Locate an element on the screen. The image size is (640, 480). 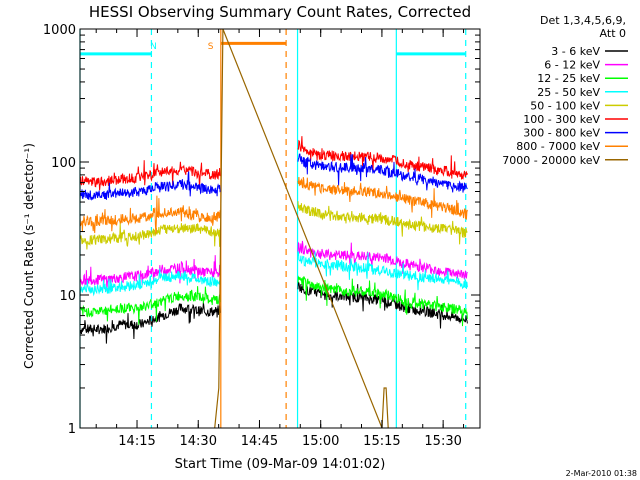
x-tick-label: 14:30 is located at coordinates (198, 441).